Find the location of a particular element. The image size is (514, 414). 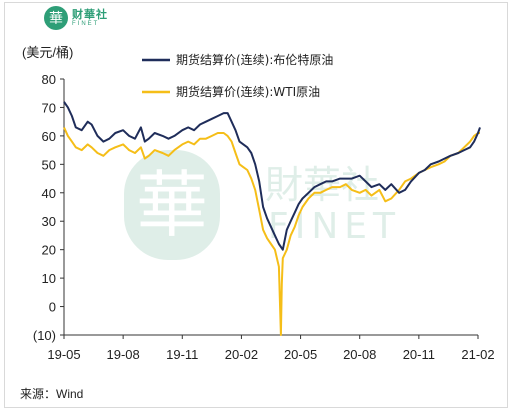

y-tick-label: (10) is located at coordinates (44, 335).